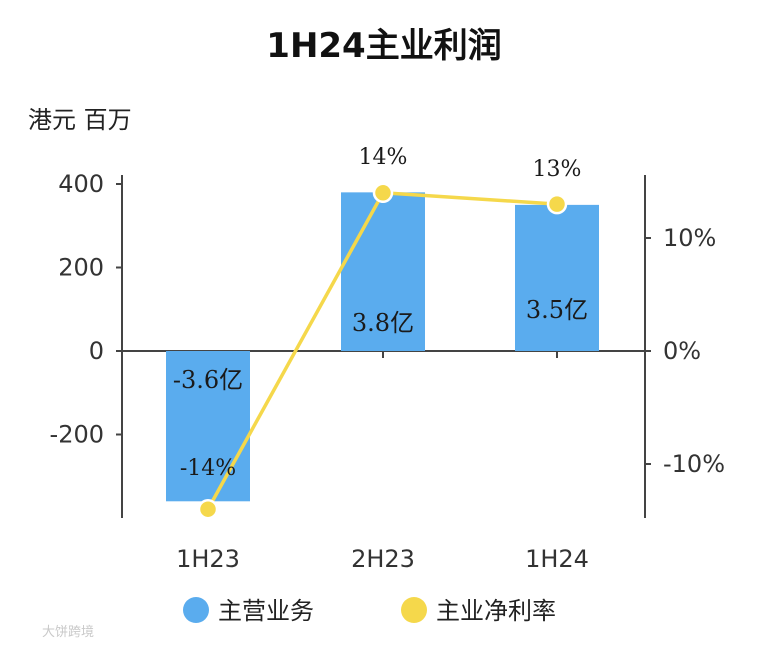 This screenshot has width=768, height=648. Describe the element at coordinates (196, 610) in the screenshot. I see `legend-swatch-main-business` at that location.